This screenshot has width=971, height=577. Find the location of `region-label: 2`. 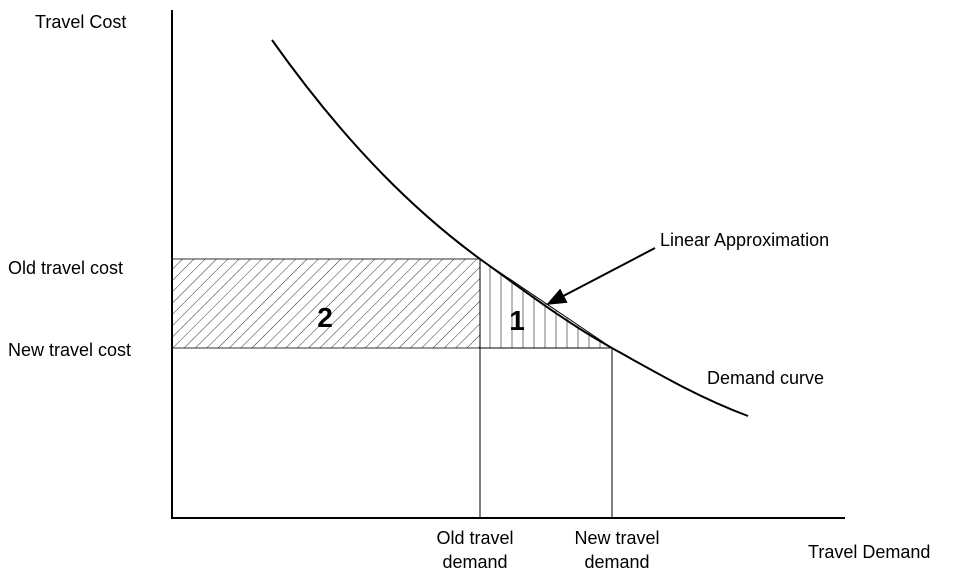

region-label: 2 is located at coordinates (325, 317).